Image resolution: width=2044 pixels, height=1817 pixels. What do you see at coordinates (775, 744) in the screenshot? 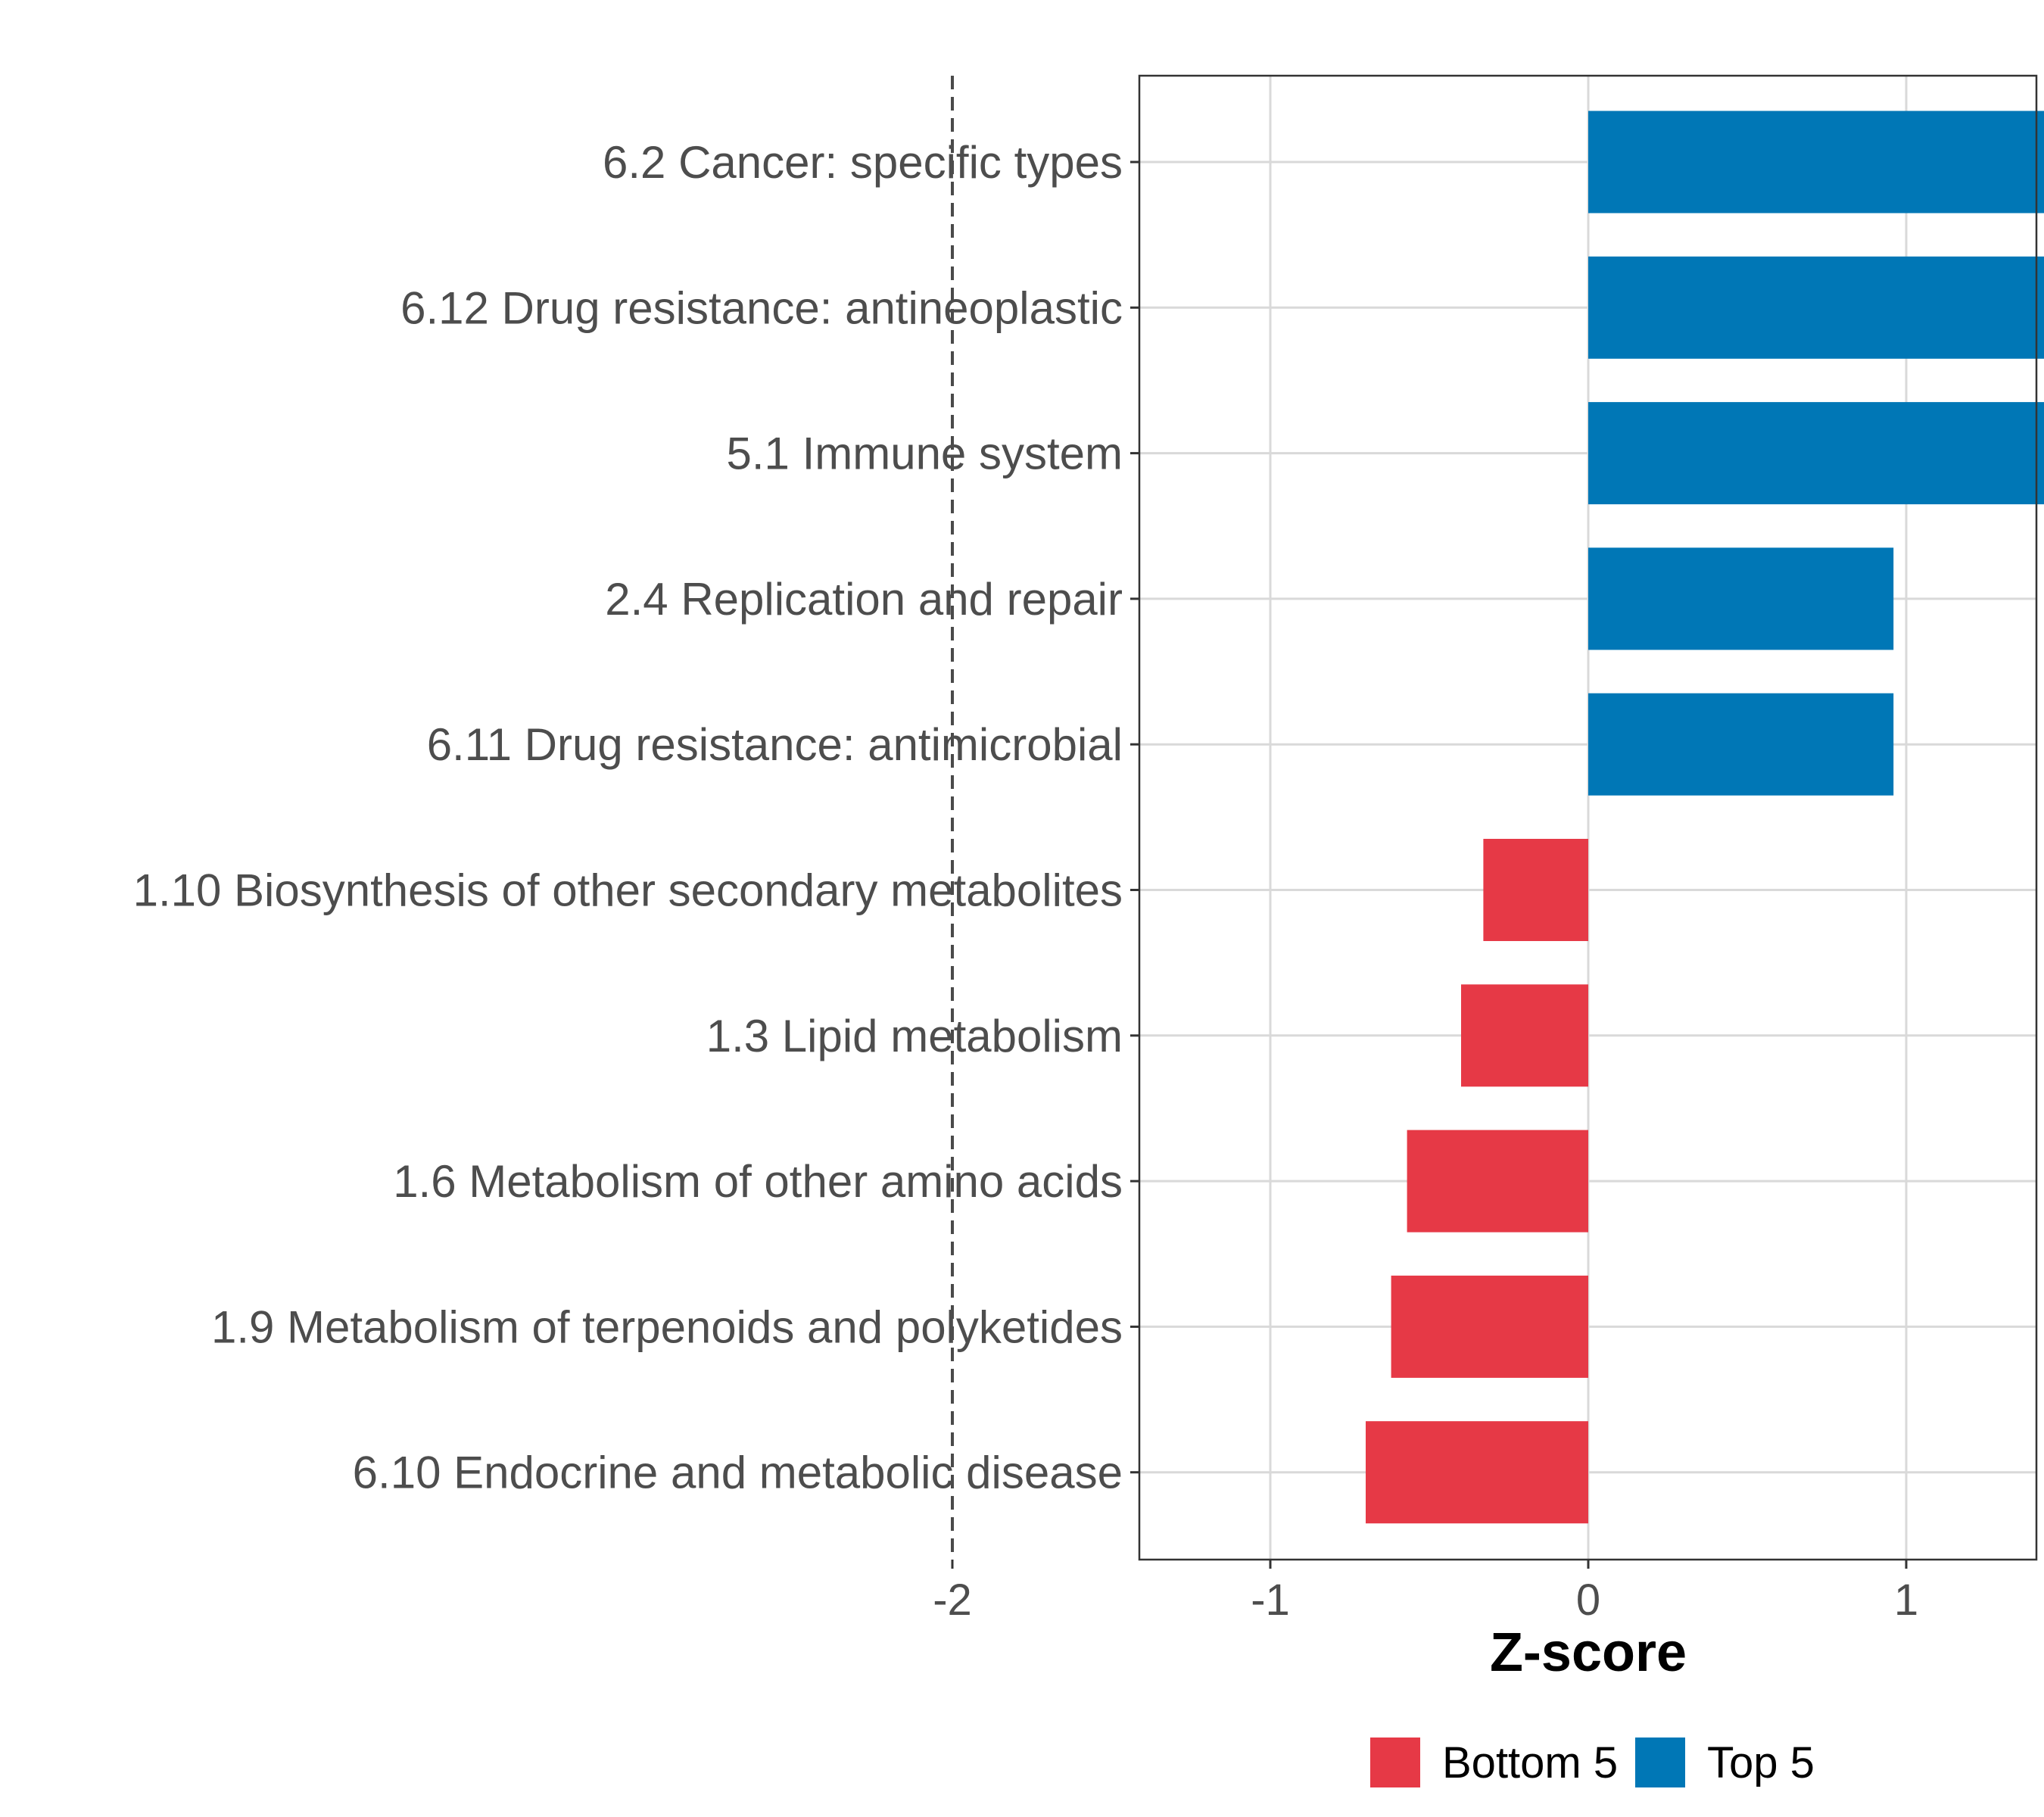
I see `y-tick-label: 6.11 Drug resistance: antimicrobial` at bounding box center [775, 744].